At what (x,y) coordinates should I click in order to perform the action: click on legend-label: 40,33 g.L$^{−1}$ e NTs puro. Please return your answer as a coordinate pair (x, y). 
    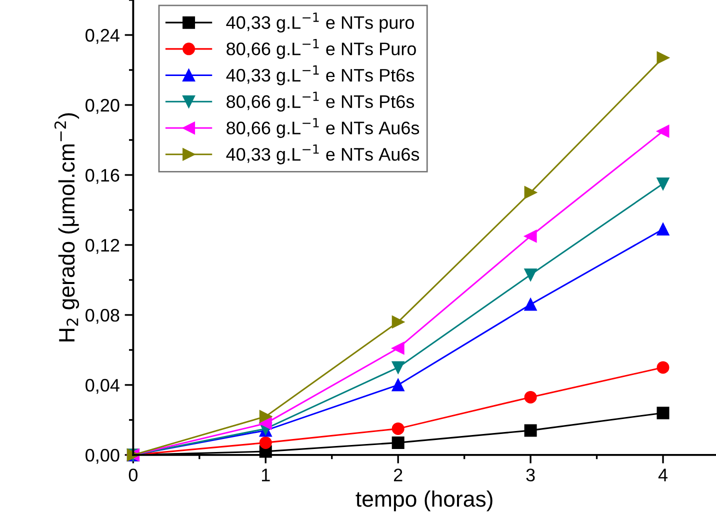
    Looking at the image, I should click on (320, 22).